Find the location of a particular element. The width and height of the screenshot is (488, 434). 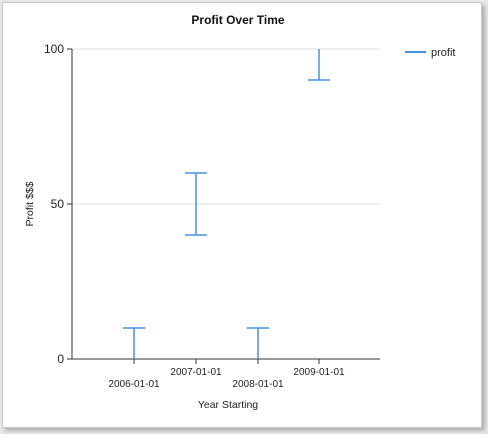

chart-title: Profit Over Time is located at coordinates (237, 20).